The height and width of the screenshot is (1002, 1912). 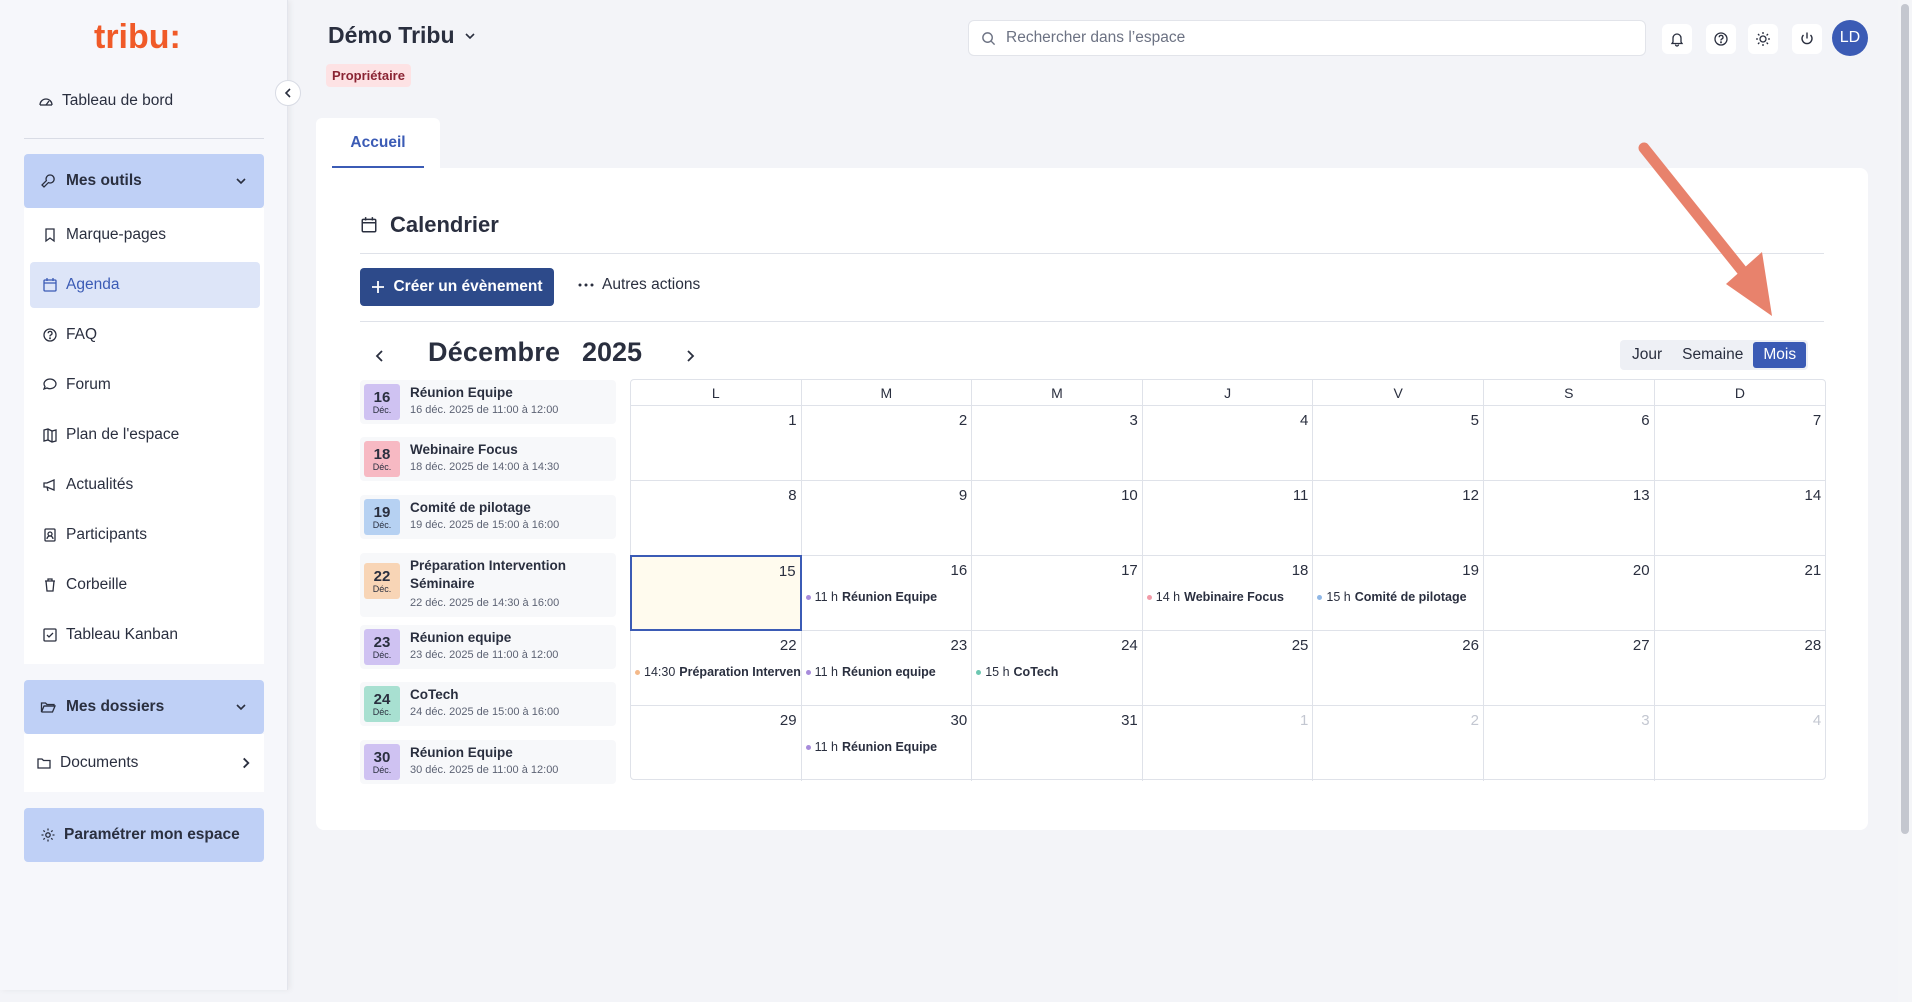 I want to click on day-cell: 23 11 h Réunion equipe, so click(x=887, y=668).